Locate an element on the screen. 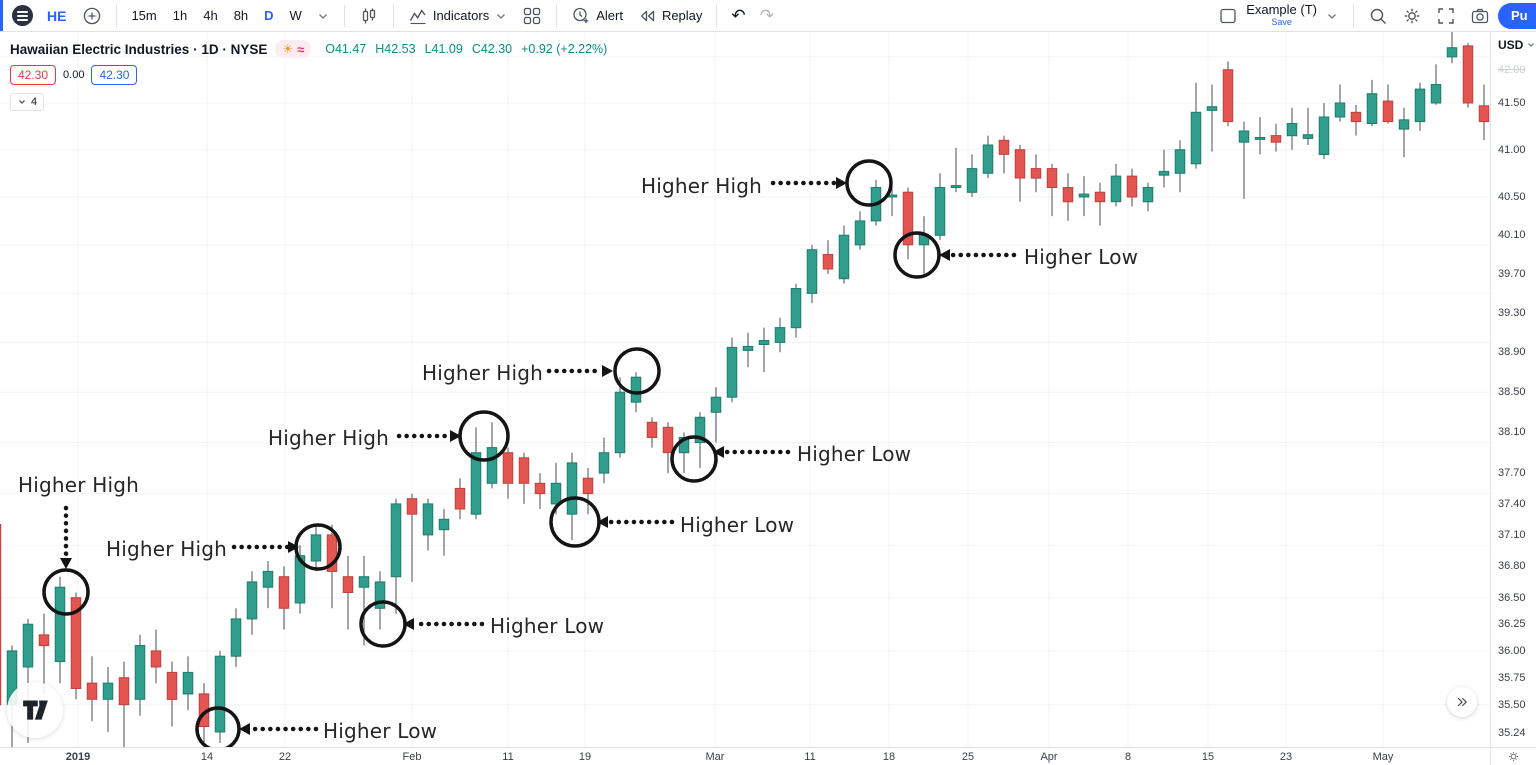  company-logo-icon is located at coordinates (22, 15).